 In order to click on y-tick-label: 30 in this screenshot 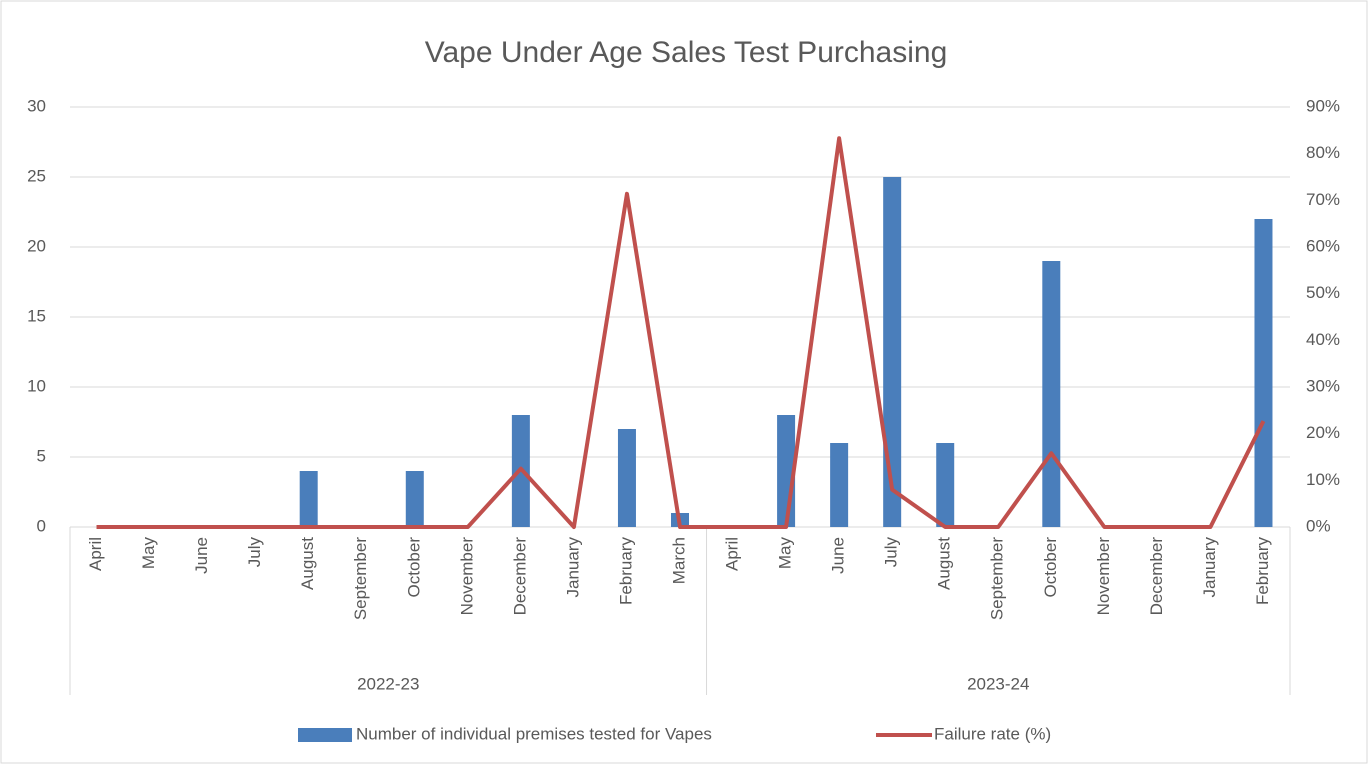, I will do `click(36, 105)`.